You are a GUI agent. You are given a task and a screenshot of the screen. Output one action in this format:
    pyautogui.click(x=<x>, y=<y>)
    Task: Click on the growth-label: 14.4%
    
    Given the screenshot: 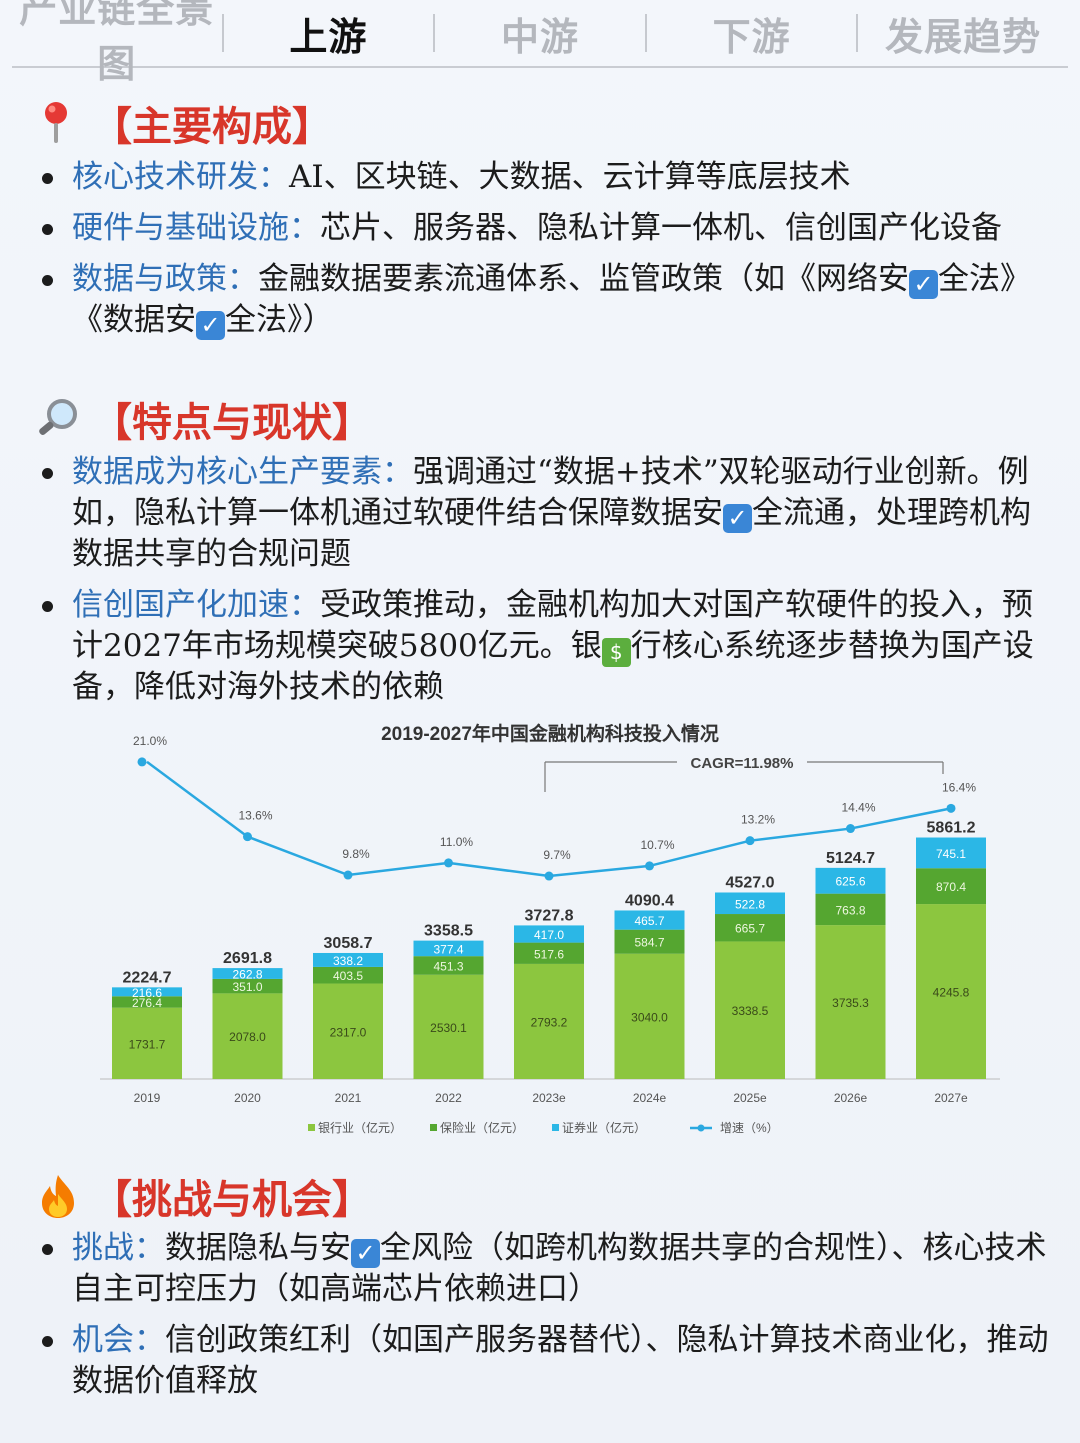 What is the action you would take?
    pyautogui.click(x=858, y=808)
    